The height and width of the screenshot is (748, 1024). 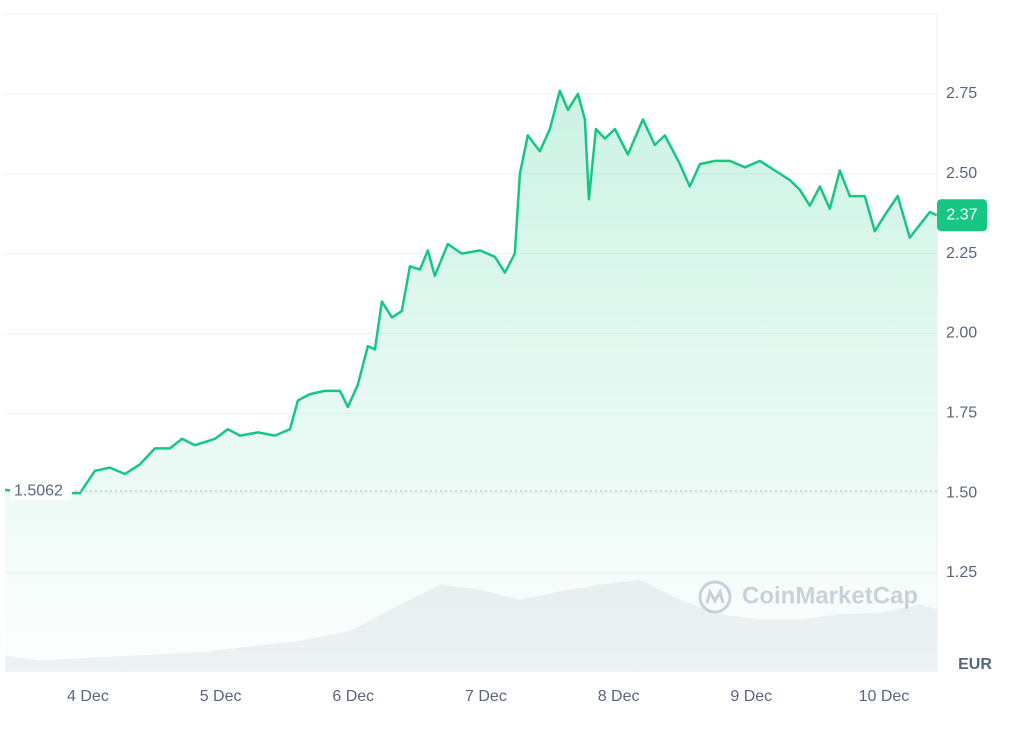 I want to click on currency-label: EUR, so click(x=975, y=664).